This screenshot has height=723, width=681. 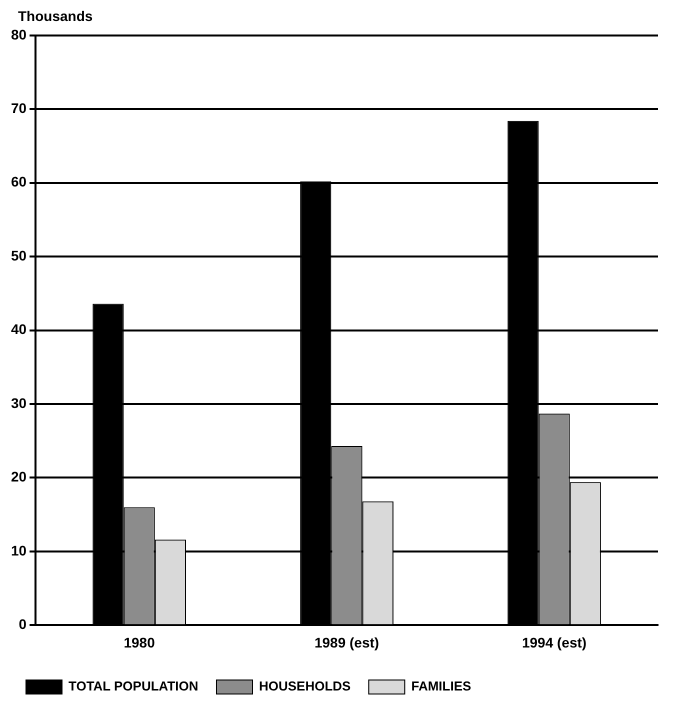 What do you see at coordinates (18, 182) in the screenshot?
I see `y-tick-label: 60` at bounding box center [18, 182].